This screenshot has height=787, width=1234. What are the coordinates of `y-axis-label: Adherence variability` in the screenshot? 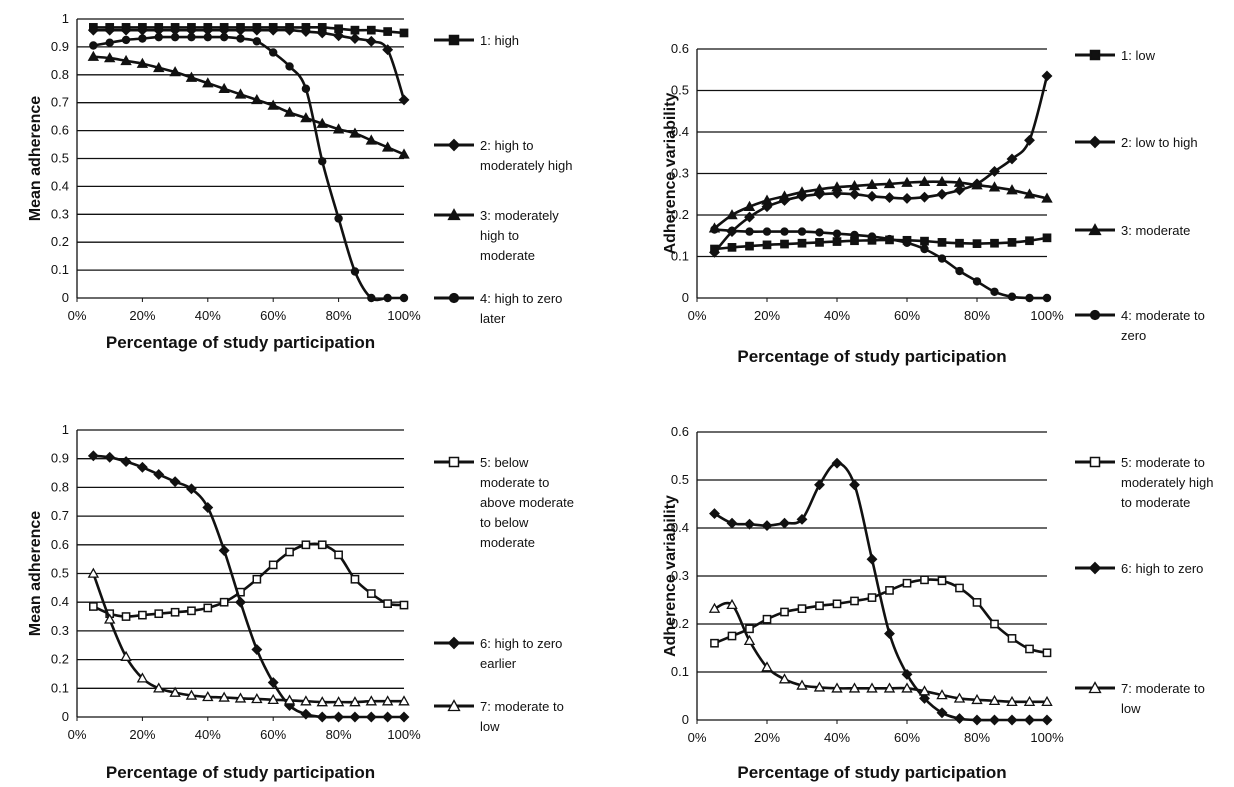 It's located at (670, 576).